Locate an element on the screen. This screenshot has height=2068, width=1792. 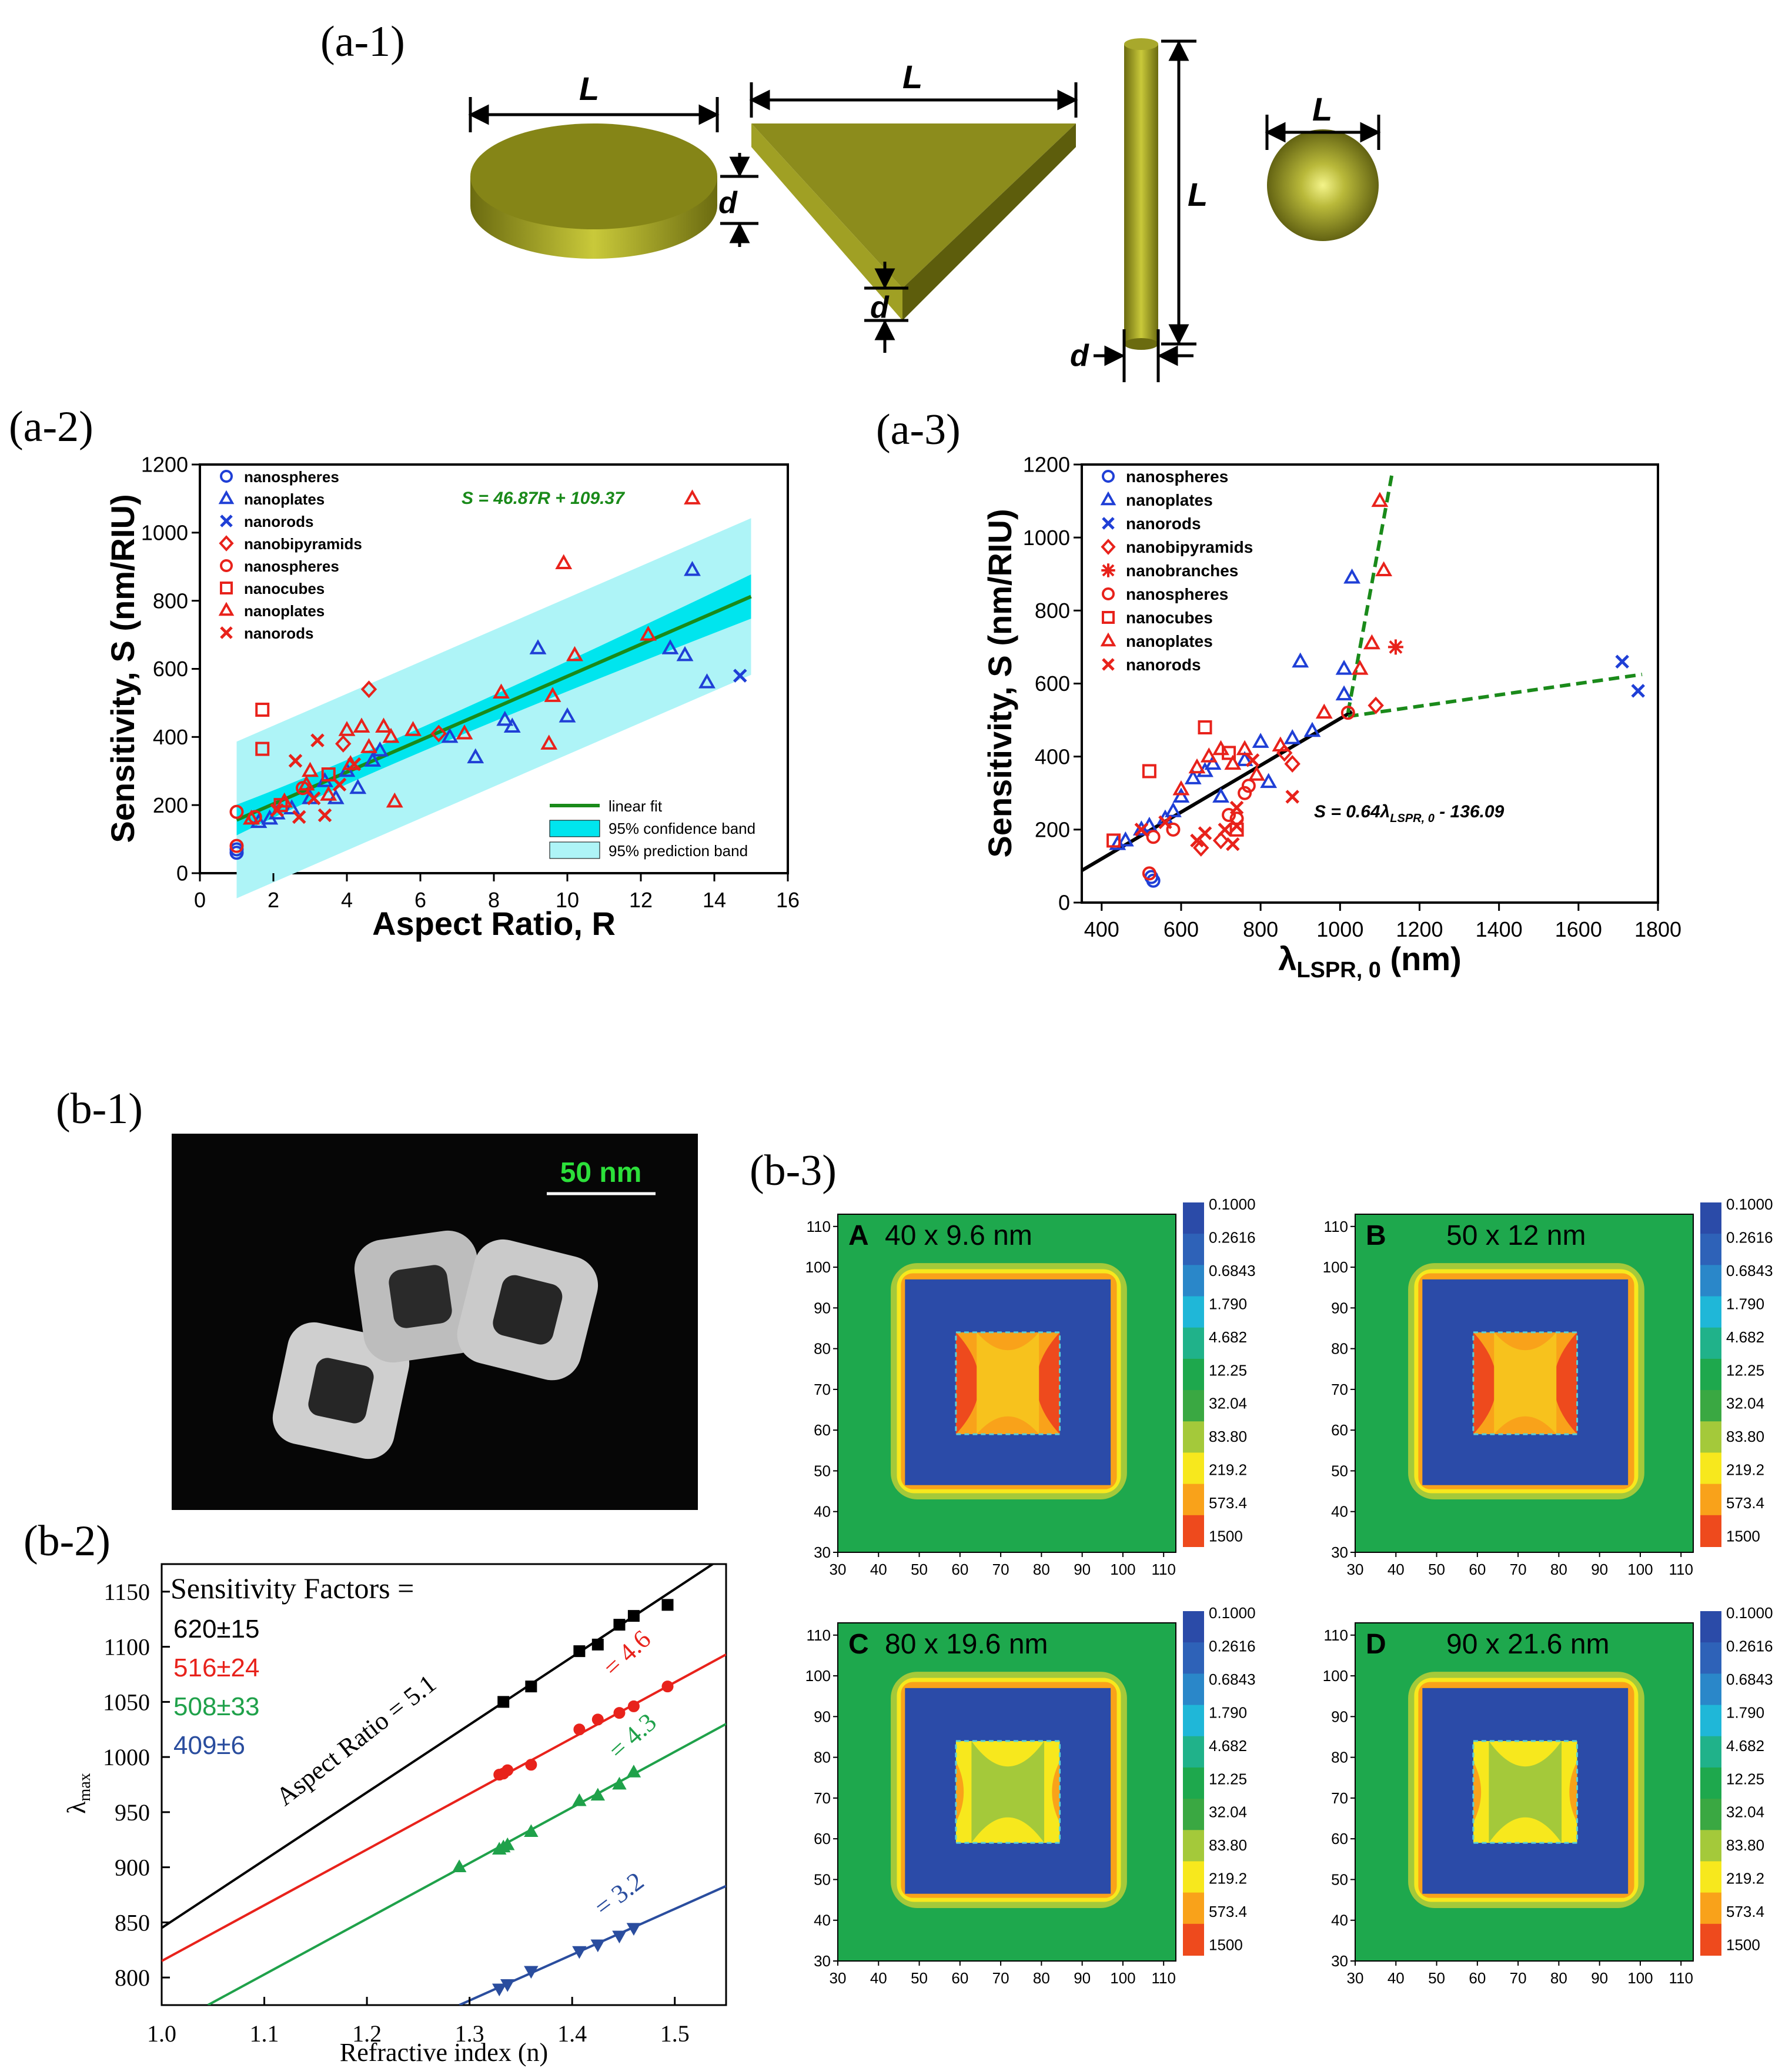
sphere-length-label: L is located at coordinates (1322, 109).